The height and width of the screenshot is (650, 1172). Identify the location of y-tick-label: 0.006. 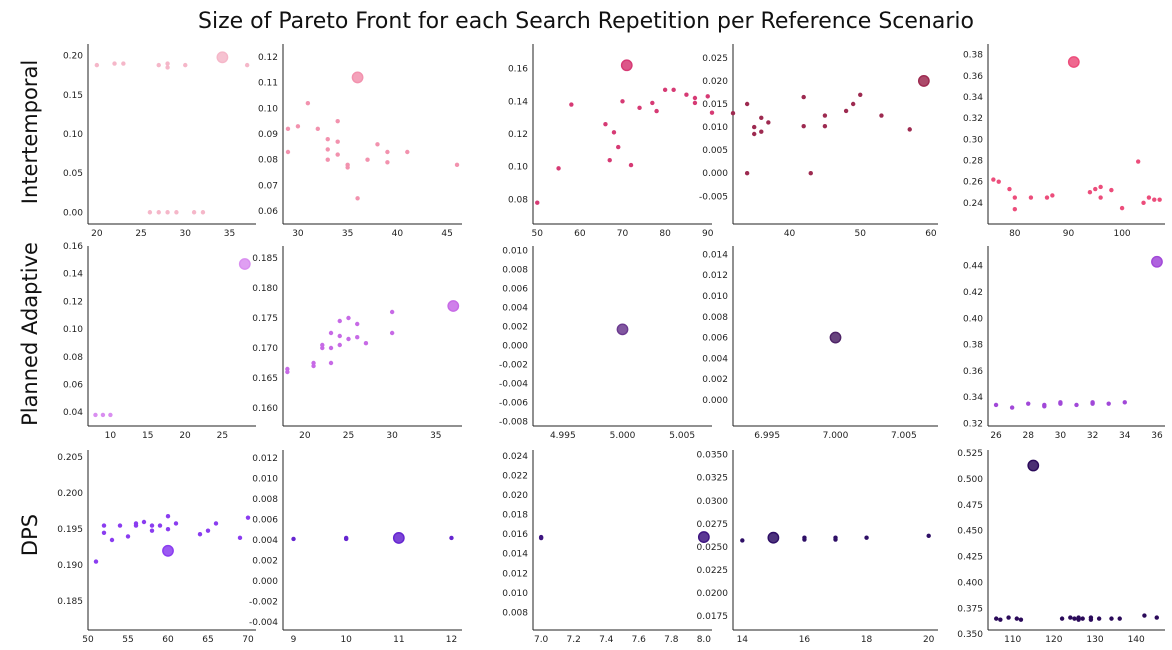
(265, 521).